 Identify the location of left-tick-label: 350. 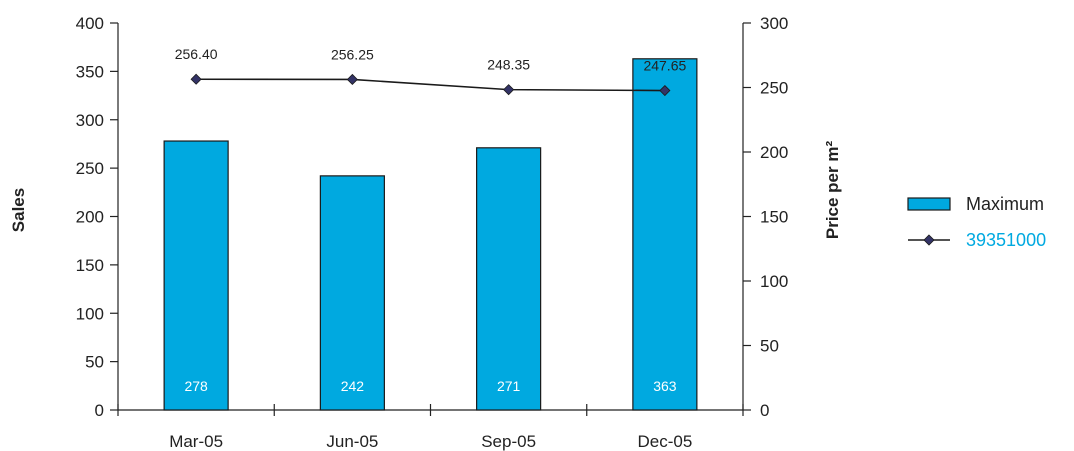
(90, 71).